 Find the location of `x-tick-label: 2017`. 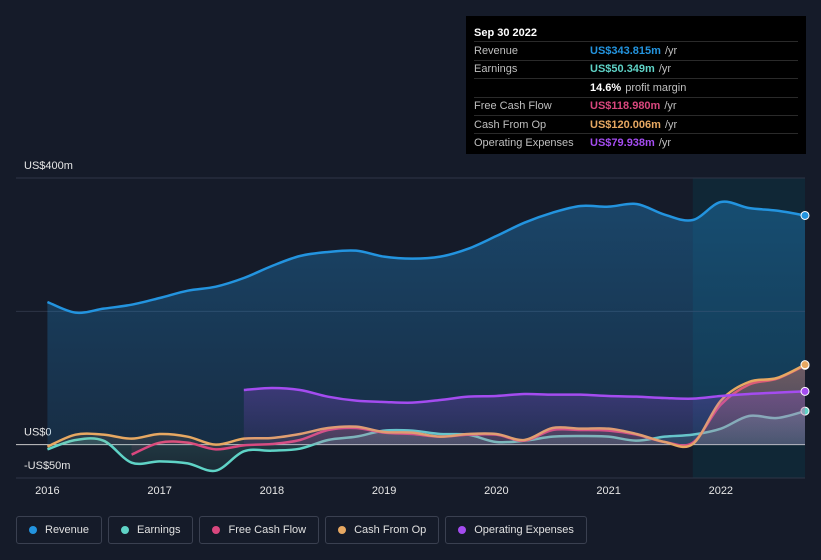

x-tick-label: 2017 is located at coordinates (159, 491).